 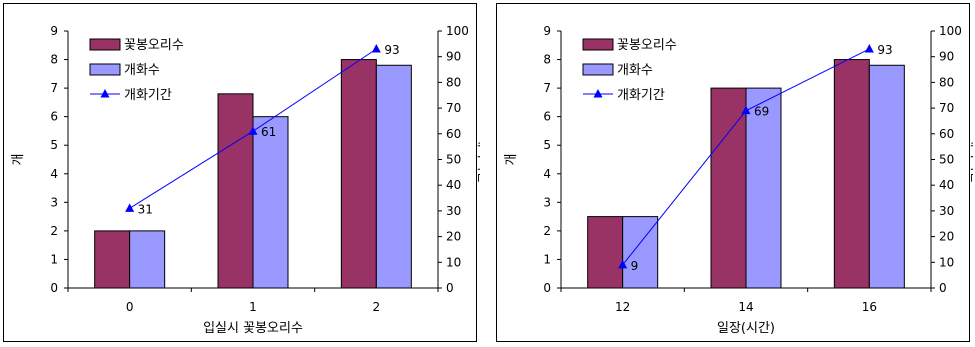 What do you see at coordinates (253, 307) in the screenshot?
I see `x-tick-label: 1` at bounding box center [253, 307].